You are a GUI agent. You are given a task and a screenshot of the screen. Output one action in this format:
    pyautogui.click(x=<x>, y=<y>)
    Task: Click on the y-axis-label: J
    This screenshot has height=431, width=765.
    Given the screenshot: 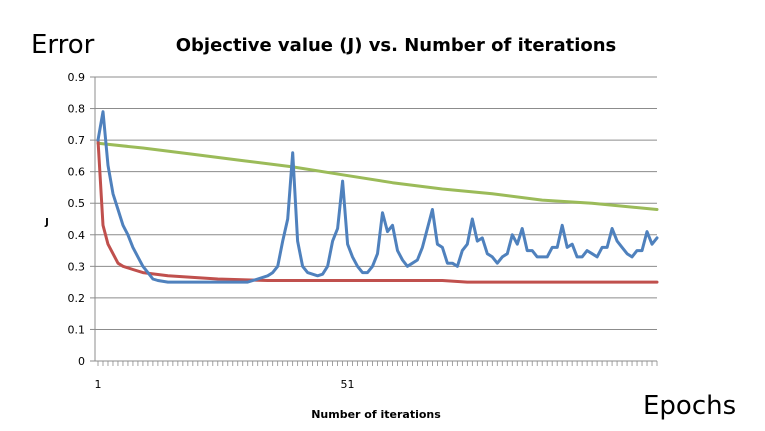 What is the action you would take?
    pyautogui.click(x=46, y=222)
    